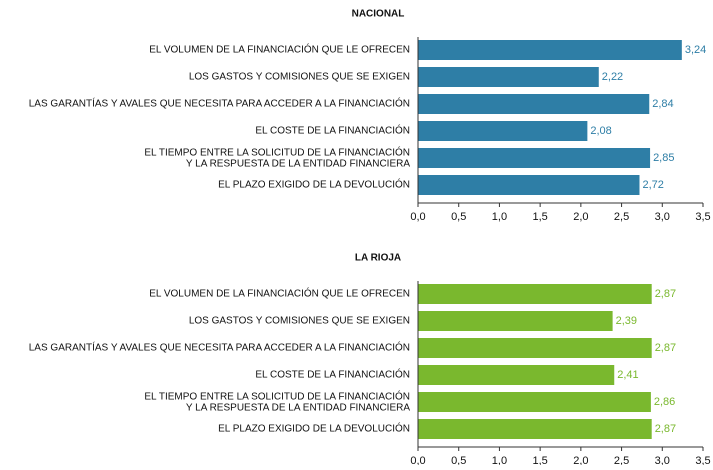 The height and width of the screenshot is (470, 713). What do you see at coordinates (627, 375) in the screenshot?
I see `value-label: 2,41` at bounding box center [627, 375].